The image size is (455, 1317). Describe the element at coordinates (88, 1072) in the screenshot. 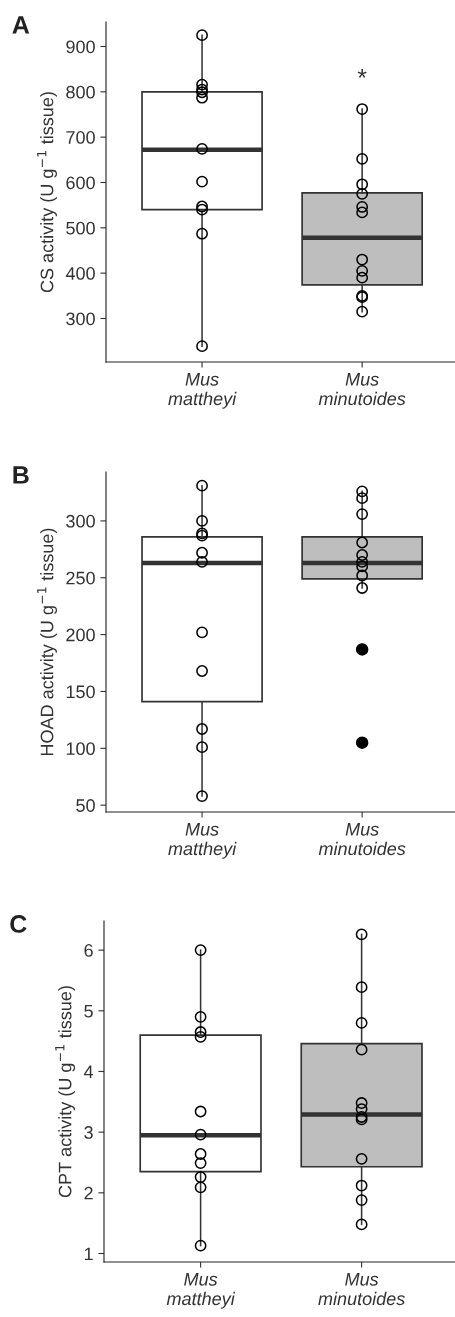

I see `y-tick-label: 4` at that location.